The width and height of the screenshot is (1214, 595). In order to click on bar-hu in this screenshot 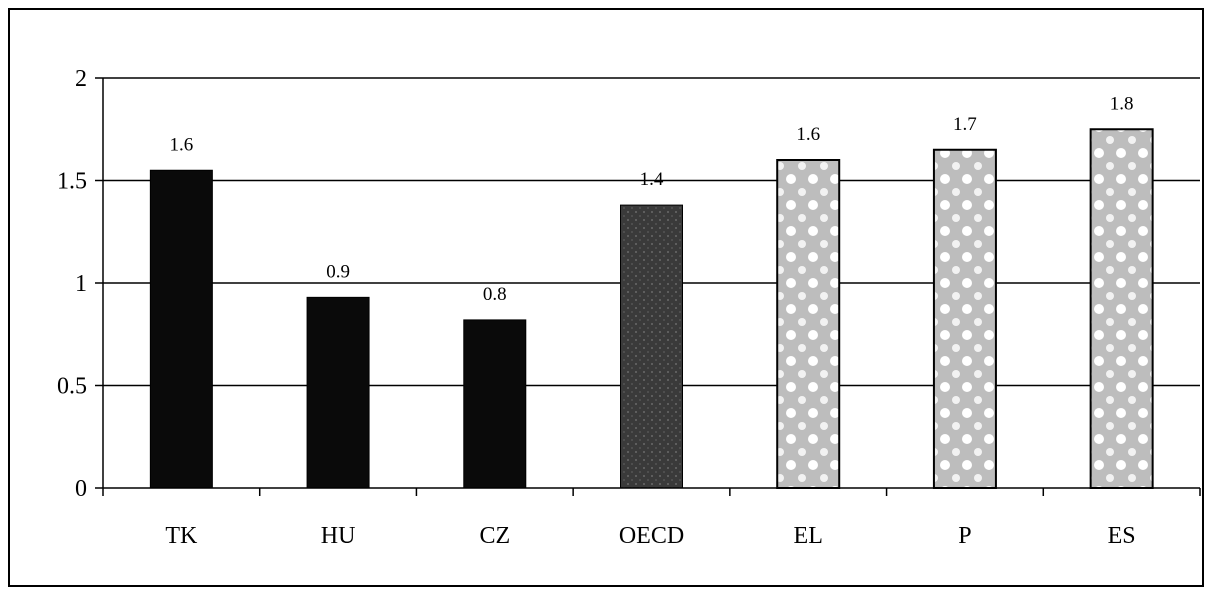, I will do `click(338, 392)`.